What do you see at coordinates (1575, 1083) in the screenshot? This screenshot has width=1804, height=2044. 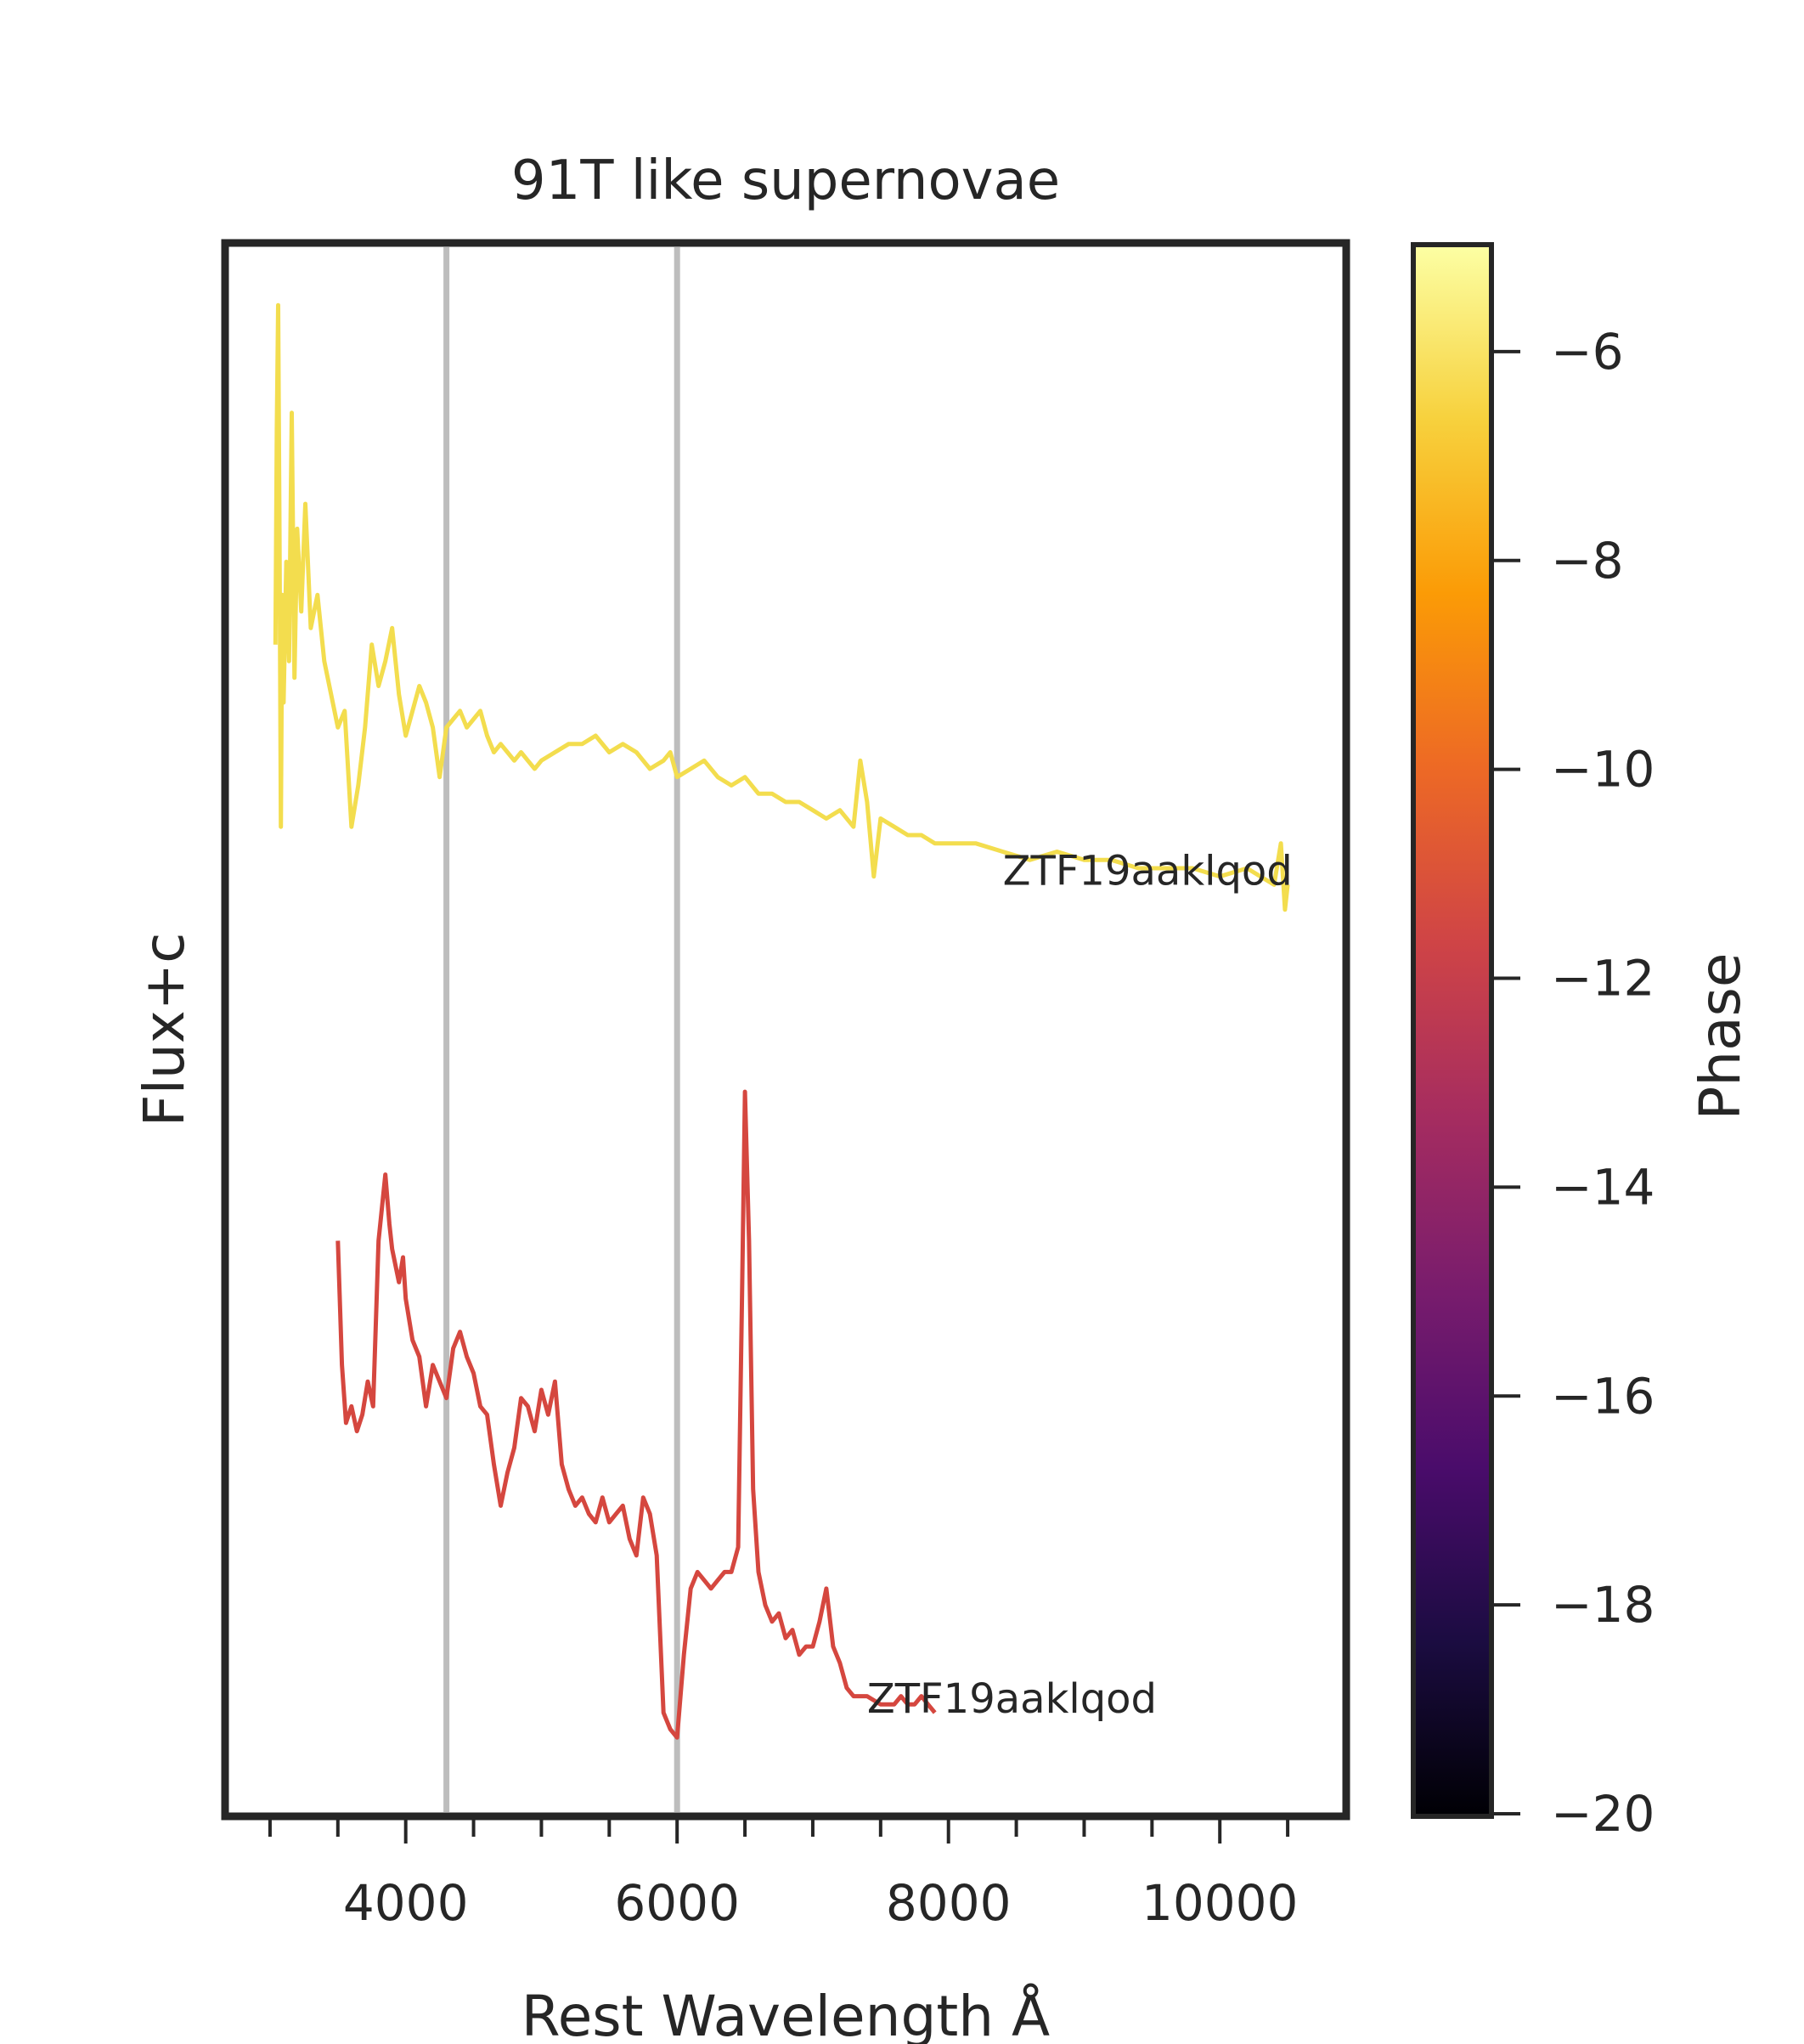 I see `colorbar-ticks: −6 −8 −10 −12 −14 −16 −18 −20` at bounding box center [1575, 1083].